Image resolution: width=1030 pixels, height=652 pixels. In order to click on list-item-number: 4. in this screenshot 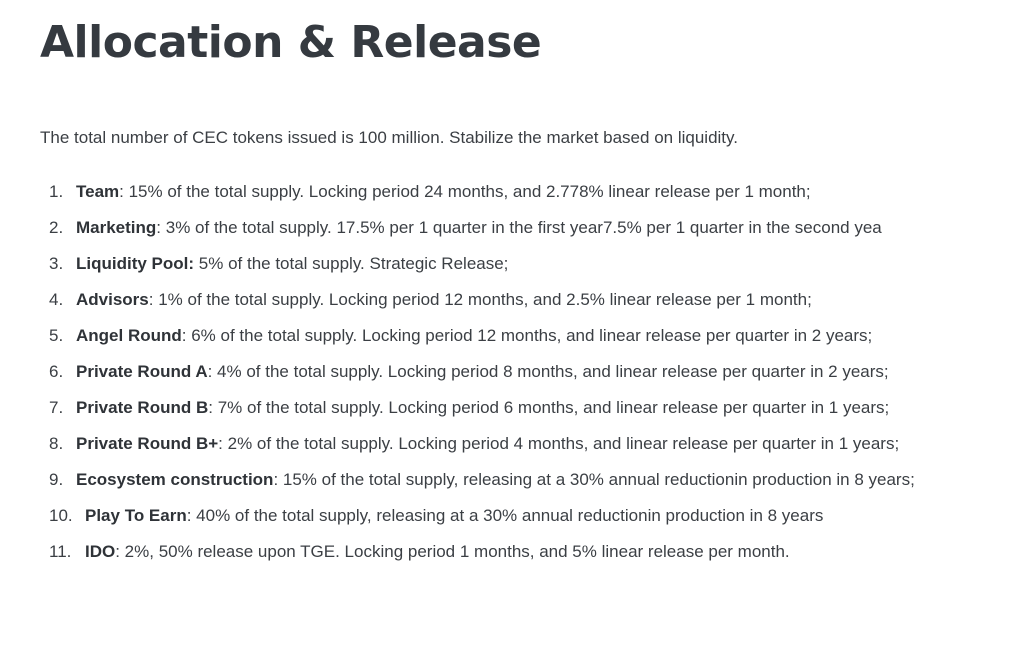, I will do `click(56, 299)`.